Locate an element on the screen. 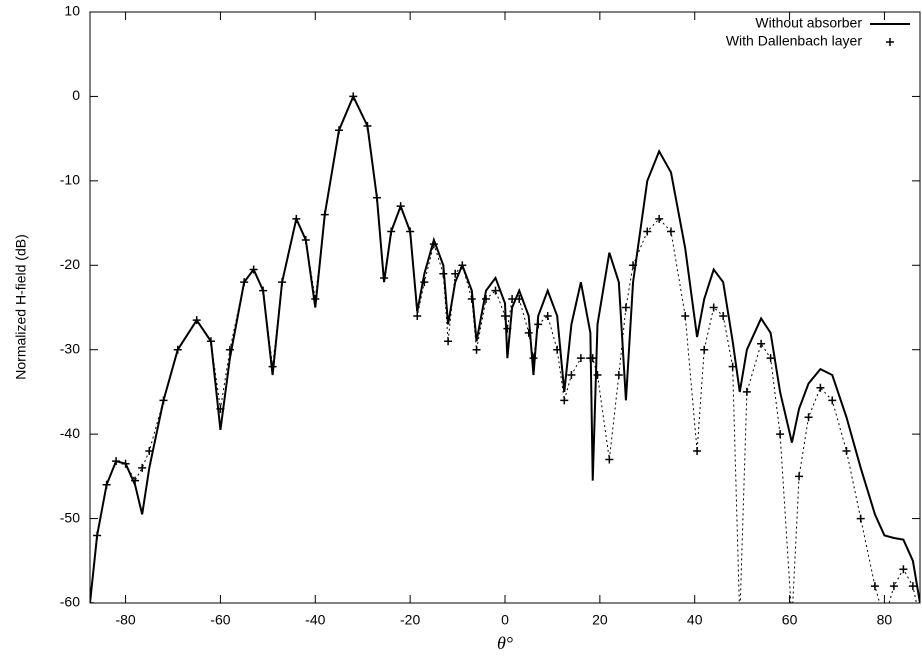  x-tick-label: -20 is located at coordinates (410, 620).